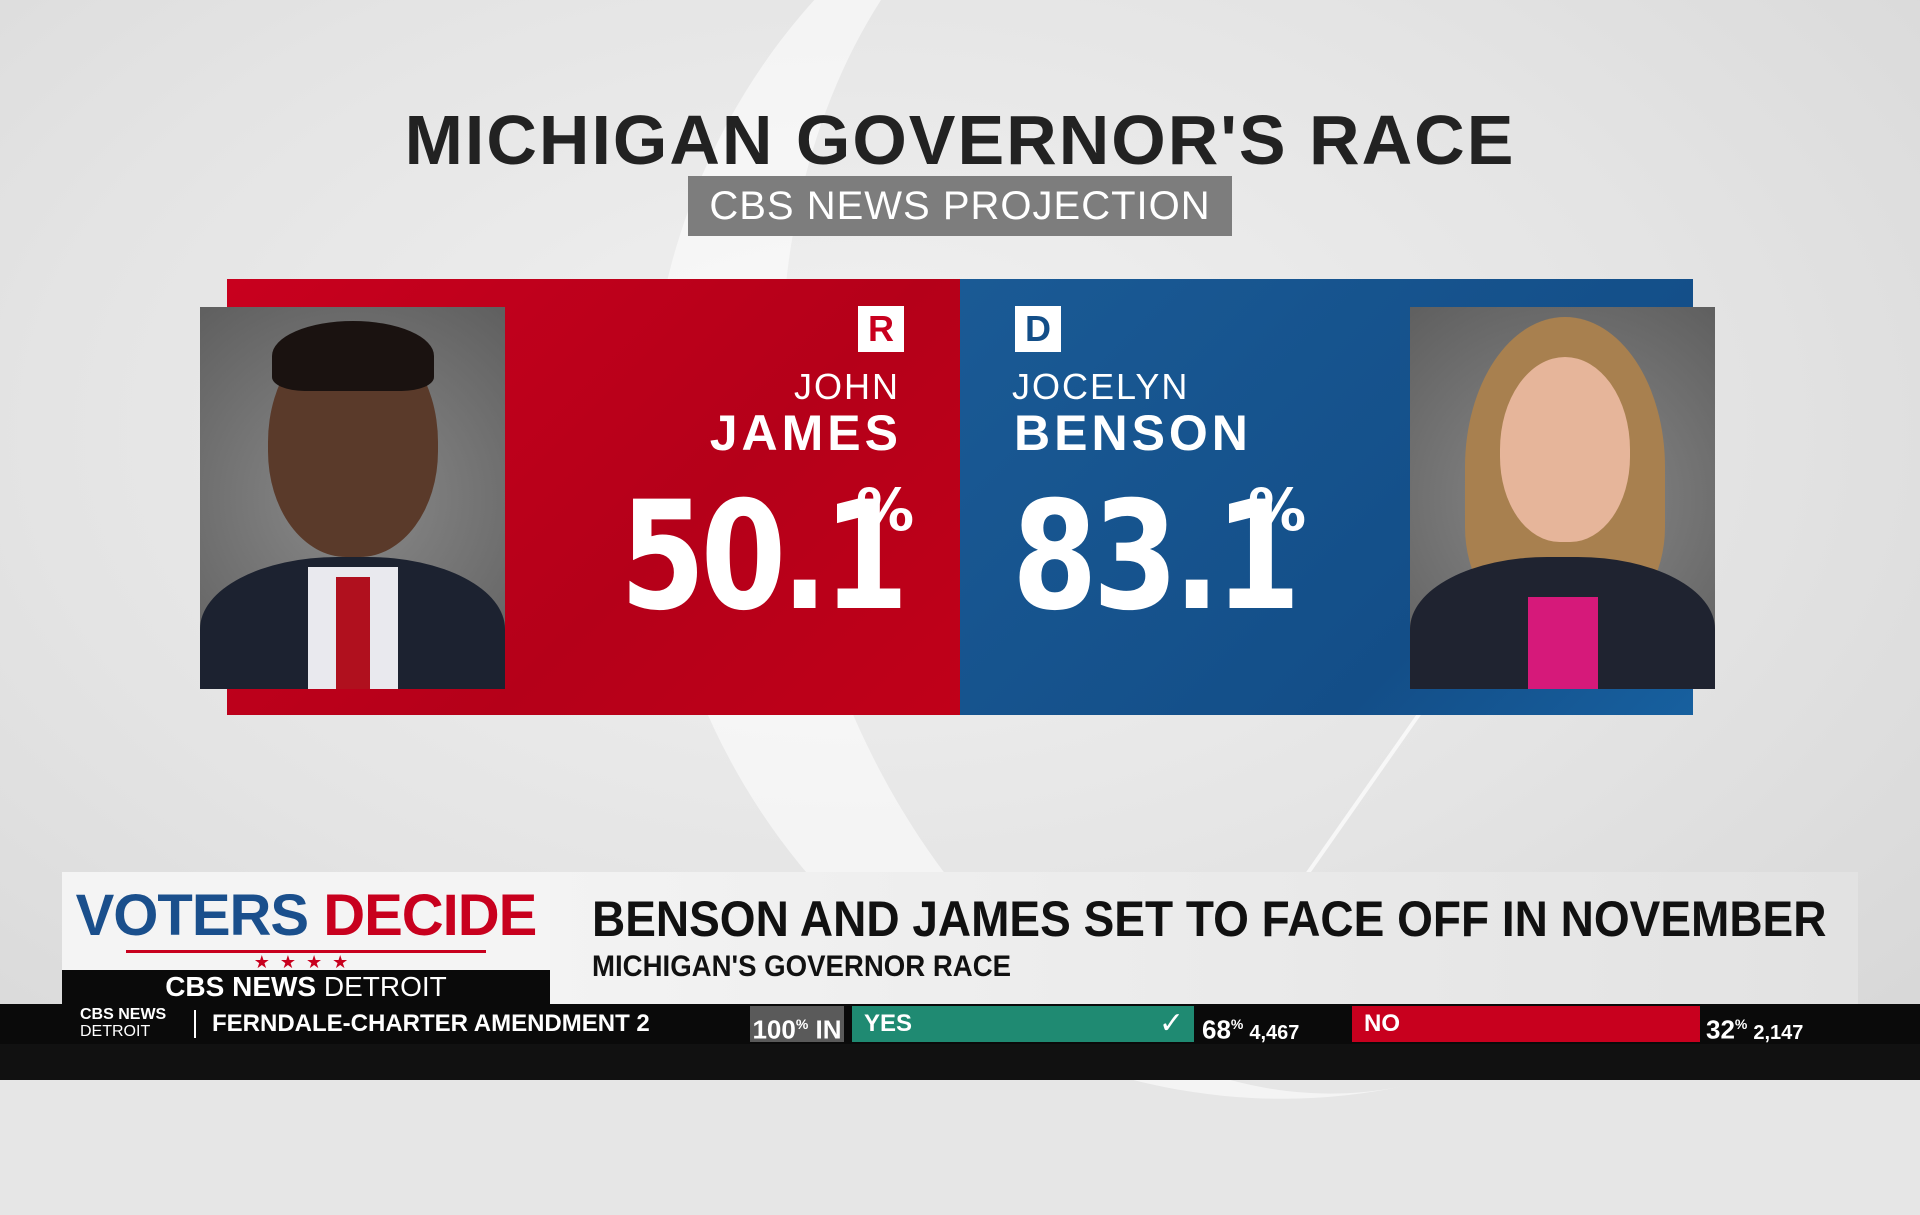 The image size is (1920, 1215). Describe the element at coordinates (1101, 386) in the screenshot. I see `candidate-first-name: JOCELYN` at that location.